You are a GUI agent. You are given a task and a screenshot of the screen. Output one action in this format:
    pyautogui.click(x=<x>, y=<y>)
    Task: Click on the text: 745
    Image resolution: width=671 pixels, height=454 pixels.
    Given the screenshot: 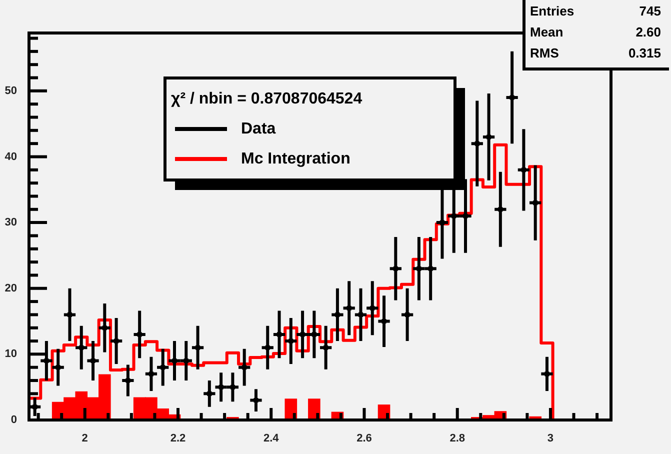 What is the action you would take?
    pyautogui.click(x=650, y=11)
    